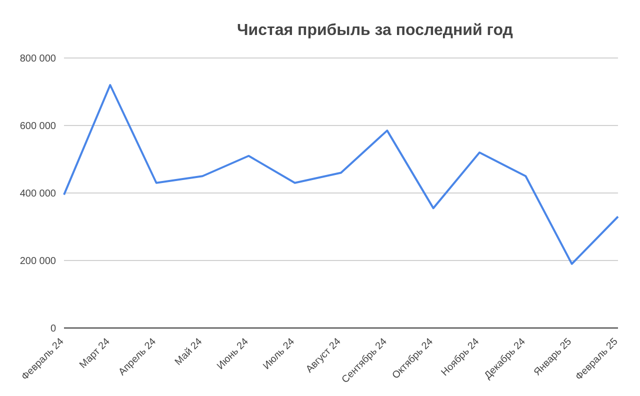 The height and width of the screenshot is (396, 640). I want to click on y-tick-label: 600 000, so click(38, 126).